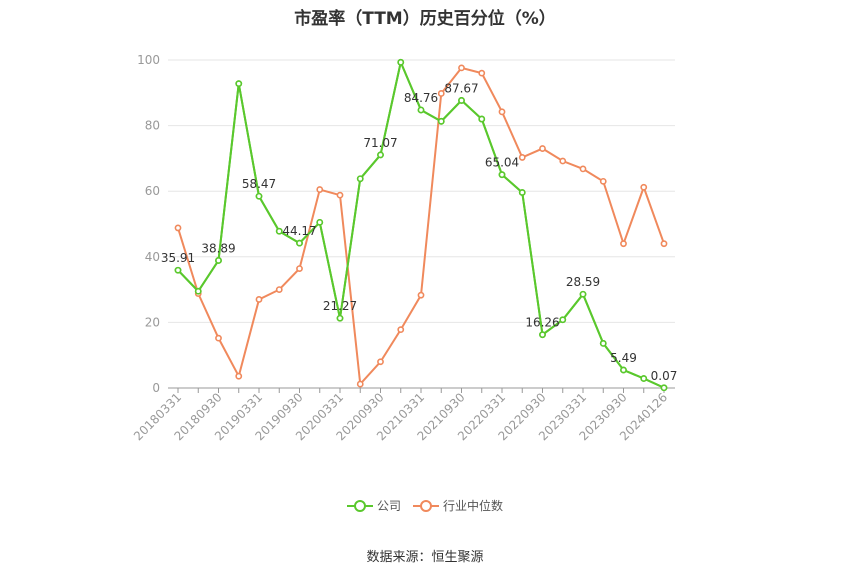  What do you see at coordinates (259, 184) in the screenshot?
I see `data-label: 58.47` at bounding box center [259, 184].